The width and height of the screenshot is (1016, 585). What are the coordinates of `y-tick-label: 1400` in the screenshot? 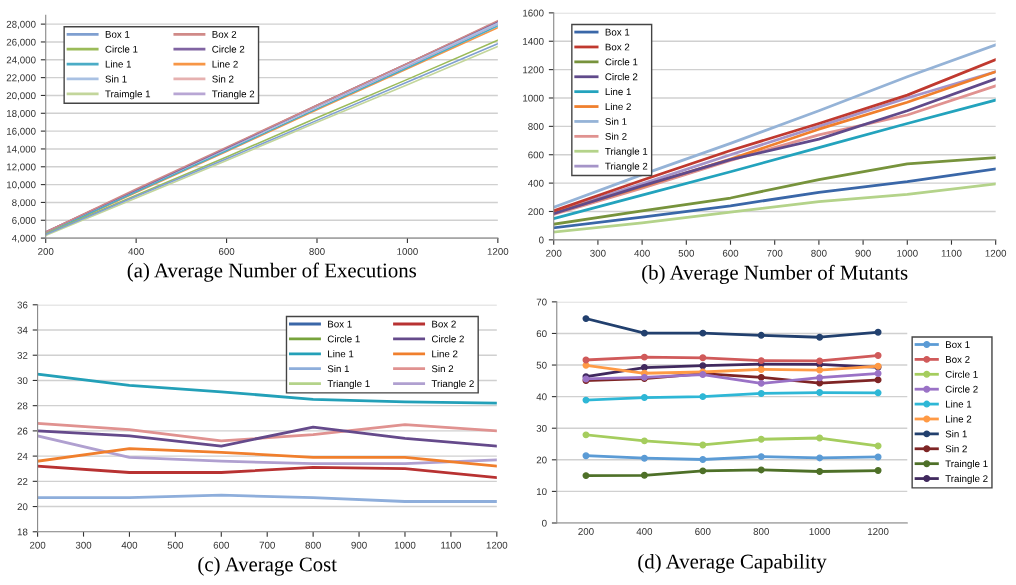 It's located at (533, 41).